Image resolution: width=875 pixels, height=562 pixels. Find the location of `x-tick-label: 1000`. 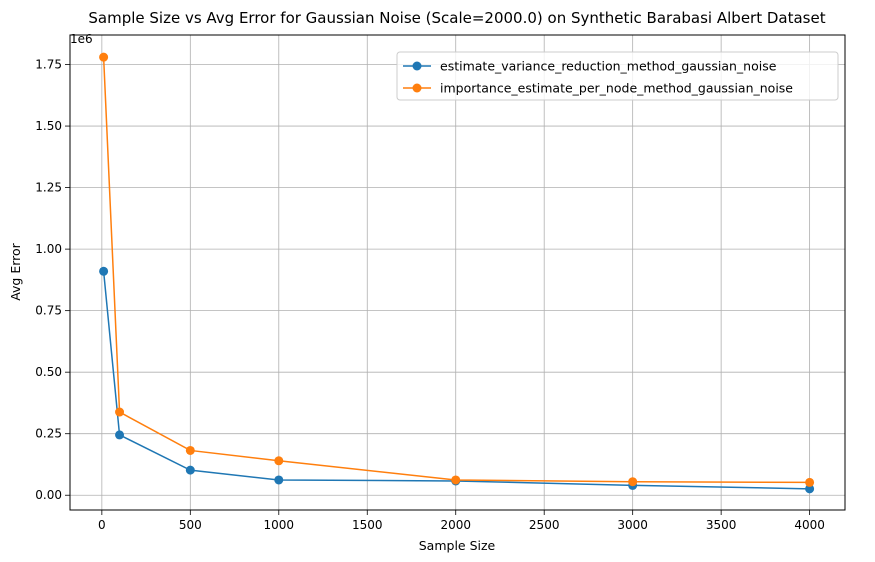

x-tick-label: 1000 is located at coordinates (279, 525).